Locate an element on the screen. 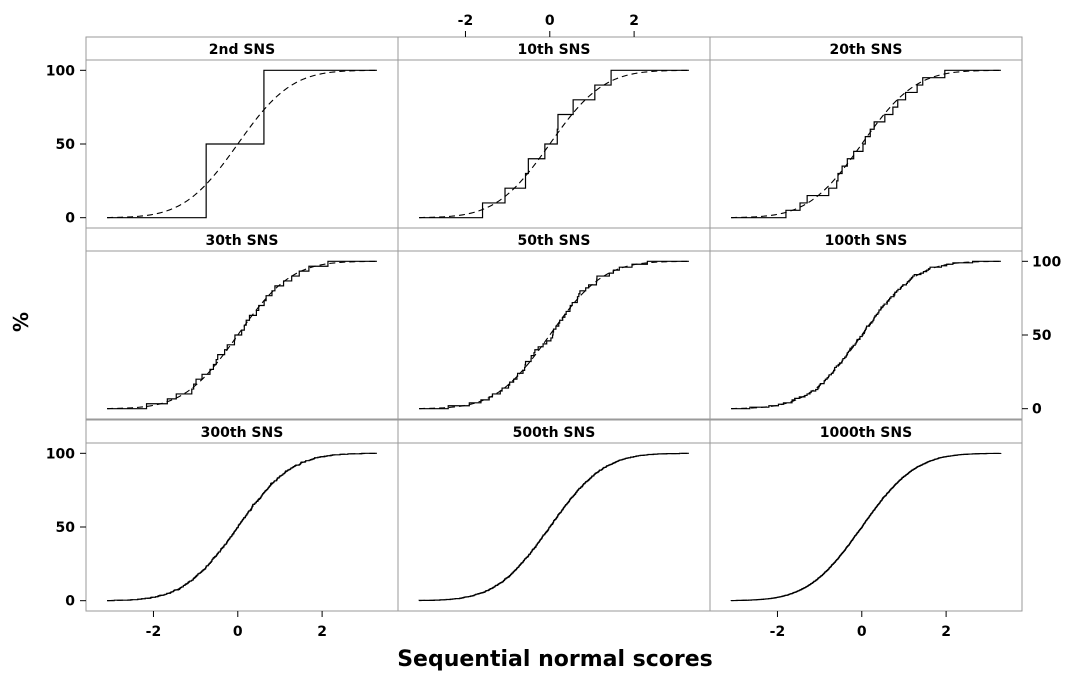 The image size is (1069, 677). panel-500th-sns: 500th SNS is located at coordinates (554, 515).